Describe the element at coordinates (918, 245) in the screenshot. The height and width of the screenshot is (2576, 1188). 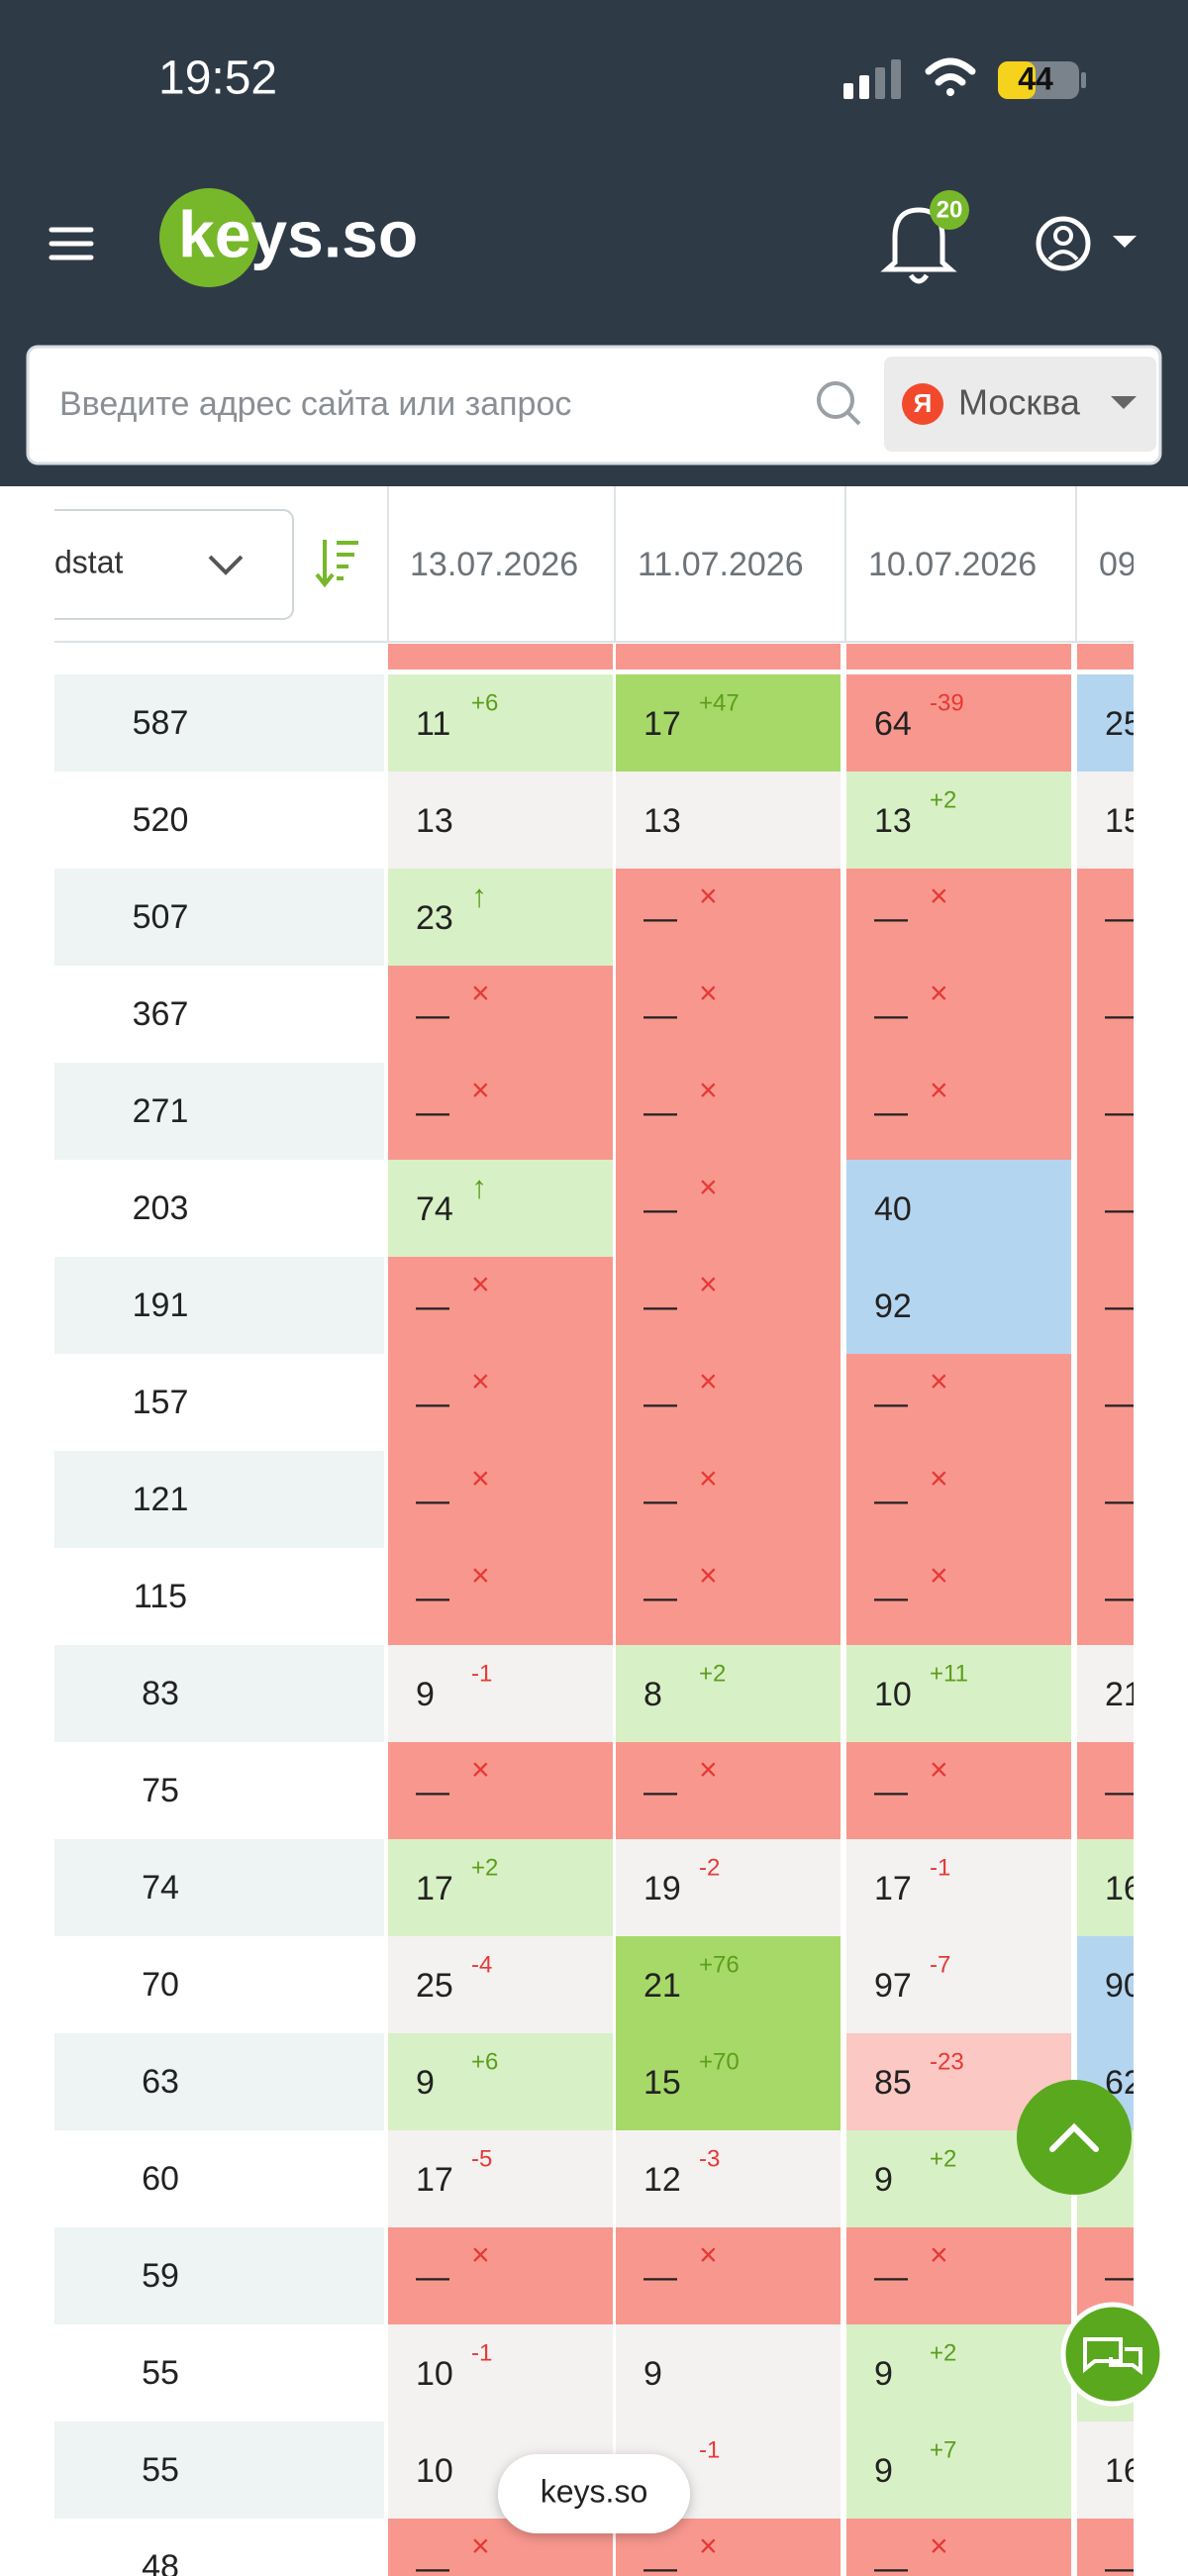
I see `bell-button` at that location.